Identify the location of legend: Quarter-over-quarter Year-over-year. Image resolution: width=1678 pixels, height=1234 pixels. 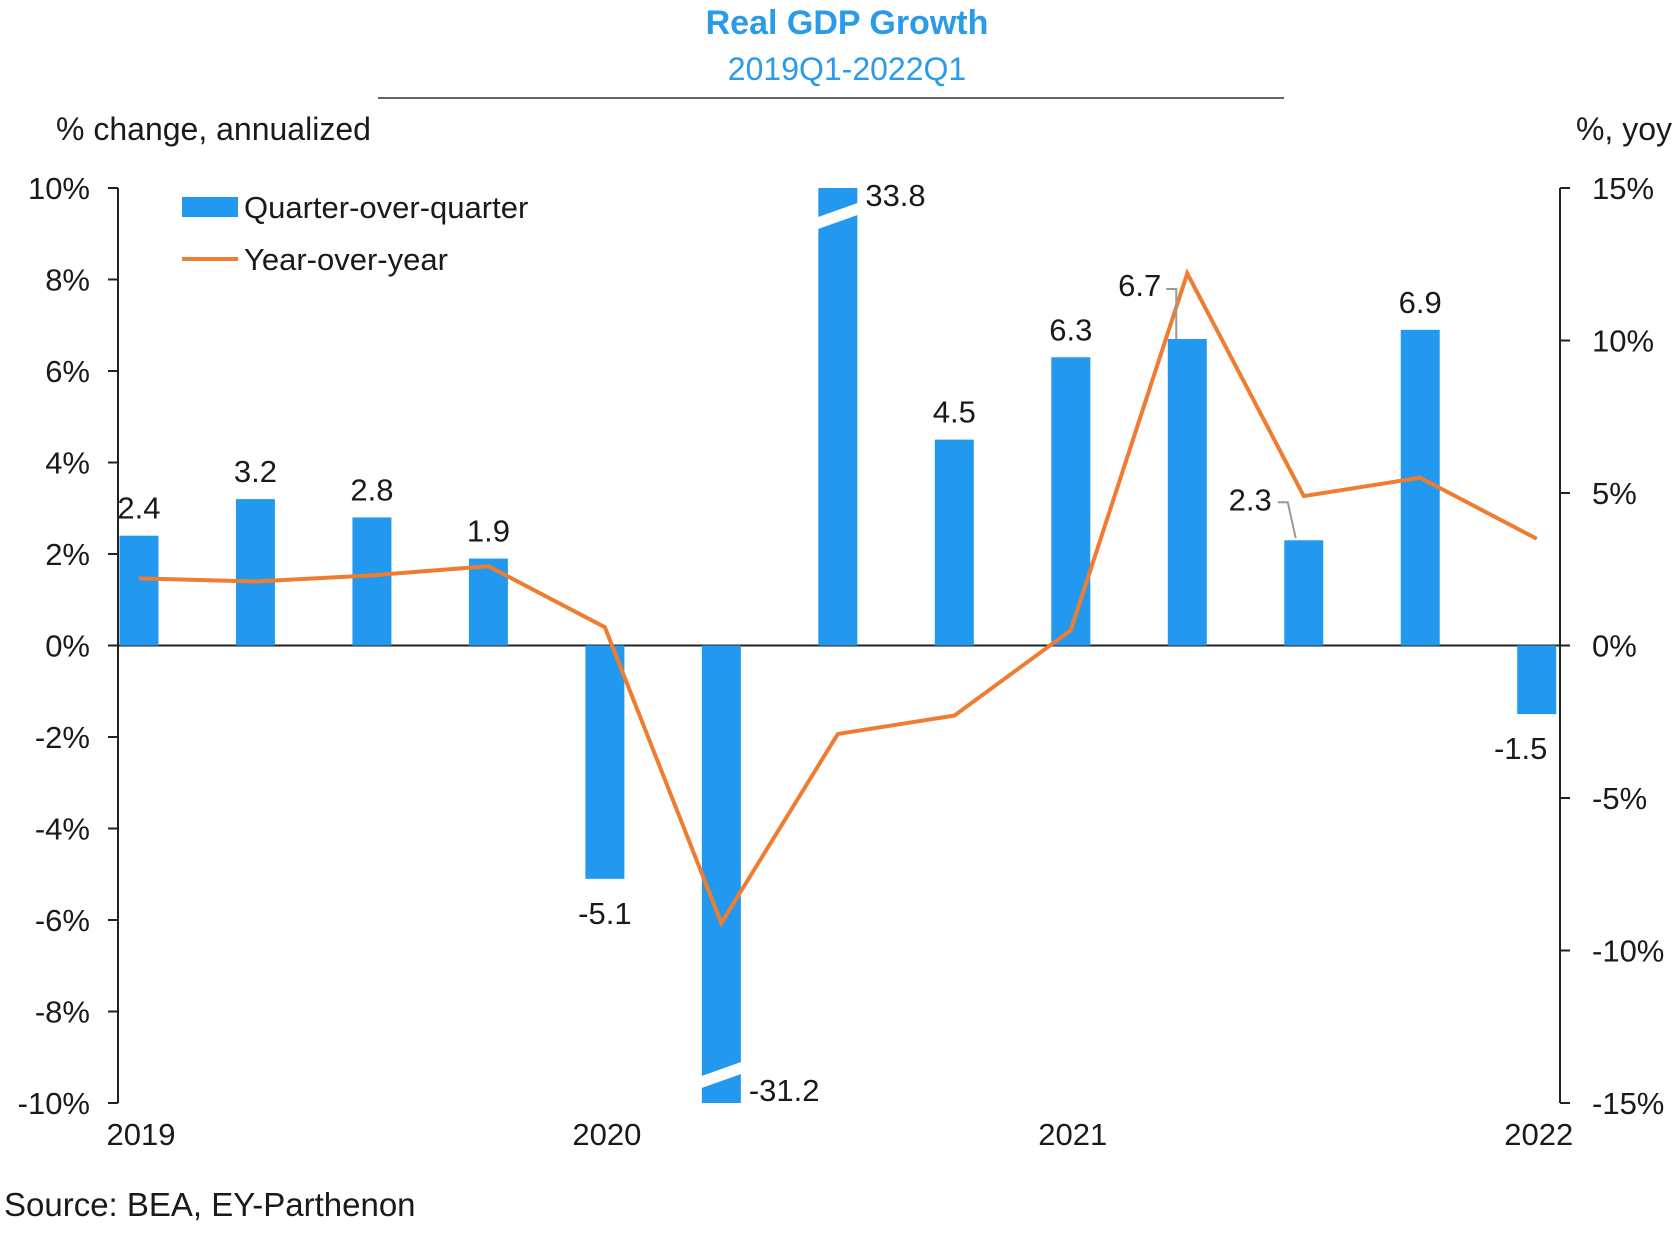
(355, 233).